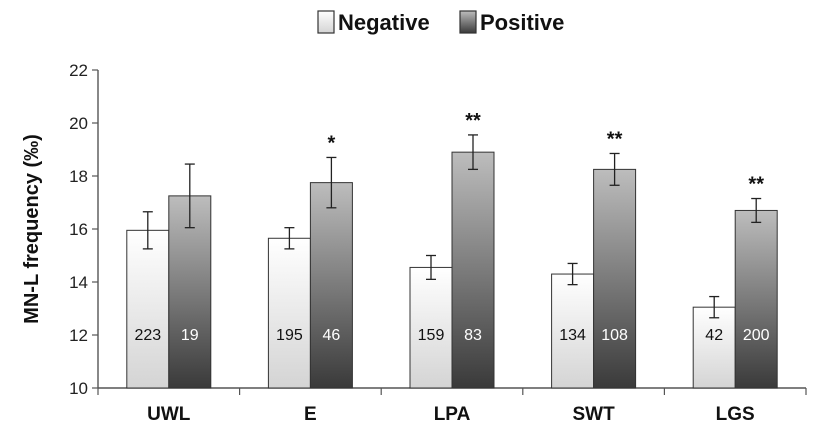 This screenshot has width=826, height=432. What do you see at coordinates (32, 229) in the screenshot?
I see `y-axis-label: MN-L frequency (‰)` at bounding box center [32, 229].